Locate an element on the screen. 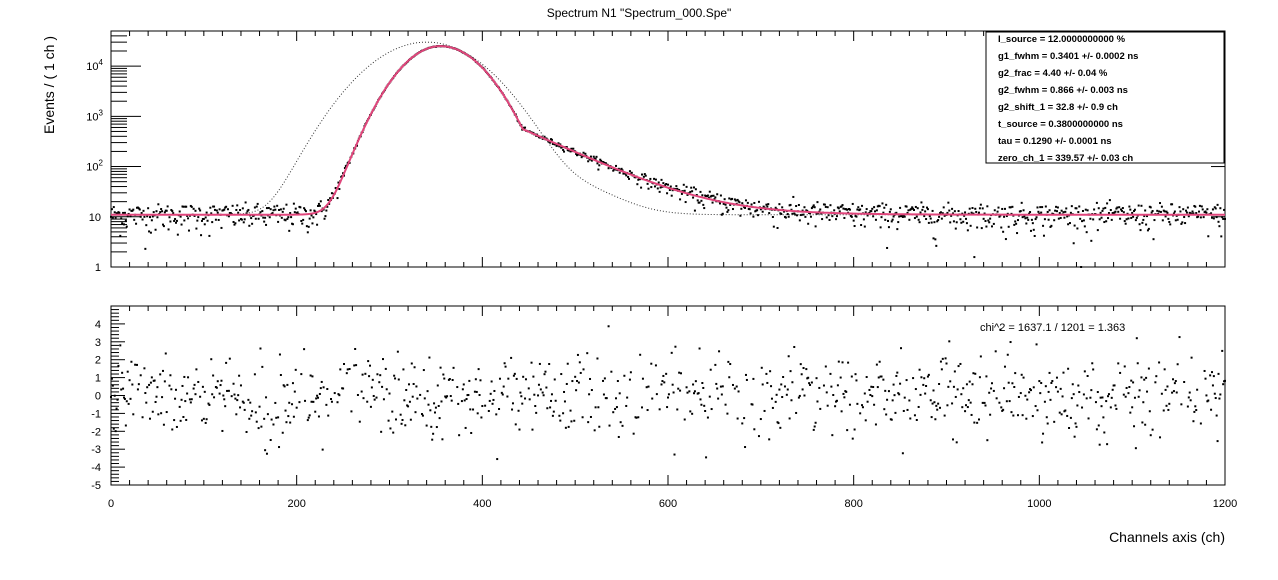  y-tick-label: -1 is located at coordinates (96, 414).